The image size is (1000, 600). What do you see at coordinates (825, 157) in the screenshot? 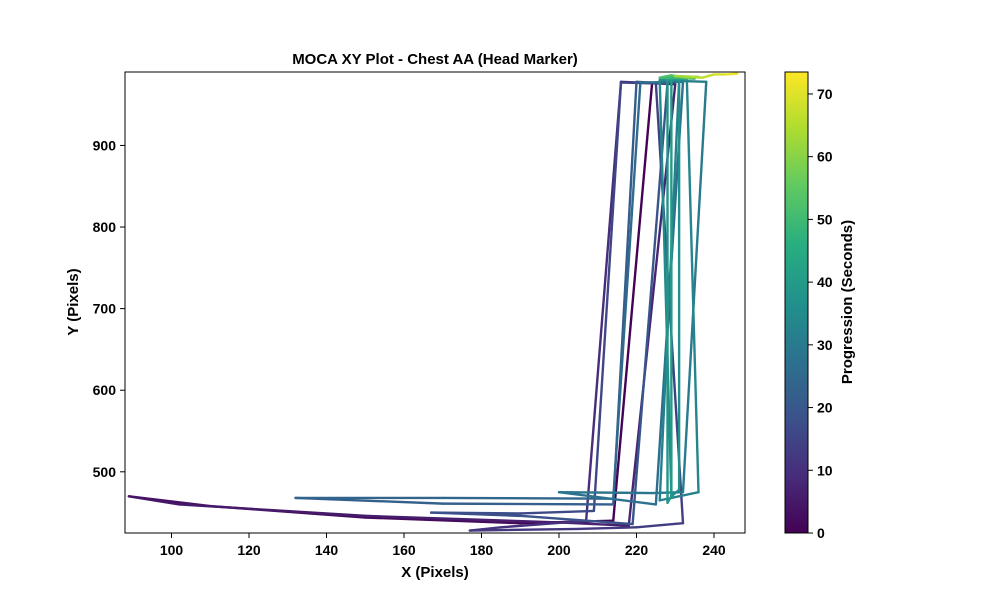
I see `colorbar-tick-label: 60` at bounding box center [825, 157].